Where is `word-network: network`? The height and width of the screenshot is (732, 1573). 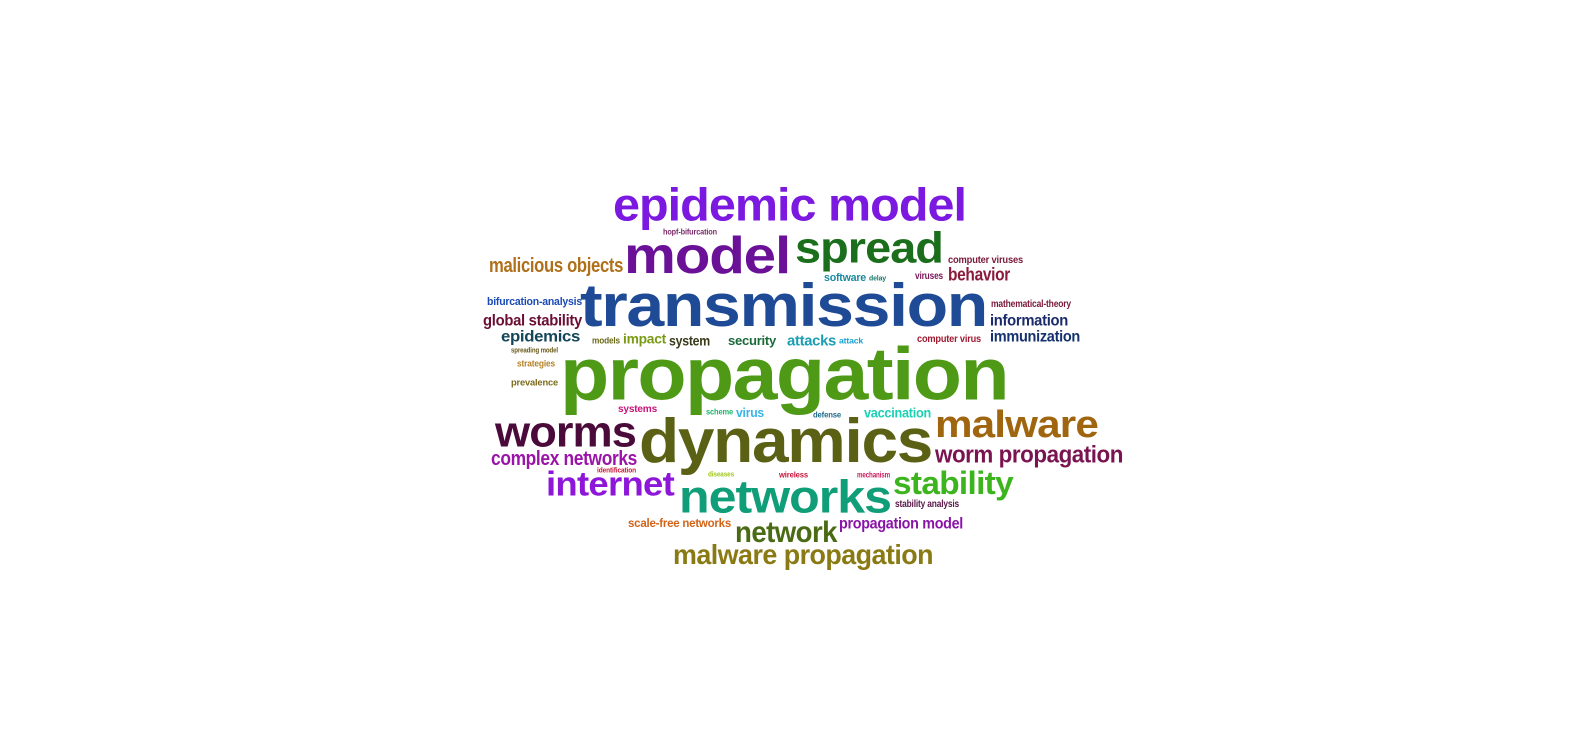
word-network: network is located at coordinates (786, 533).